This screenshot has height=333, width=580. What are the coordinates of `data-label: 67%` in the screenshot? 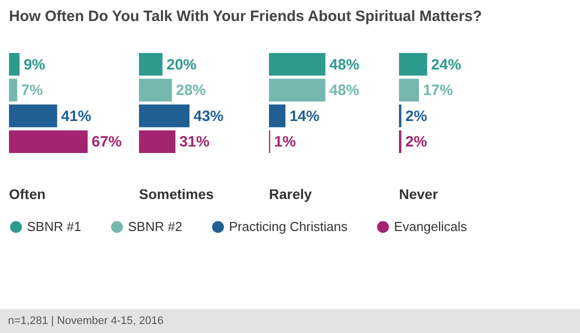 It's located at (107, 142).